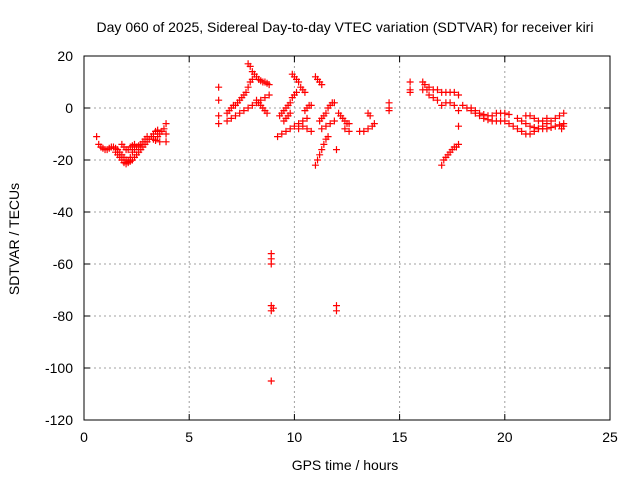 This screenshot has height=480, width=640. Describe the element at coordinates (65, 56) in the screenshot. I see `y-tick-label: 20` at that location.